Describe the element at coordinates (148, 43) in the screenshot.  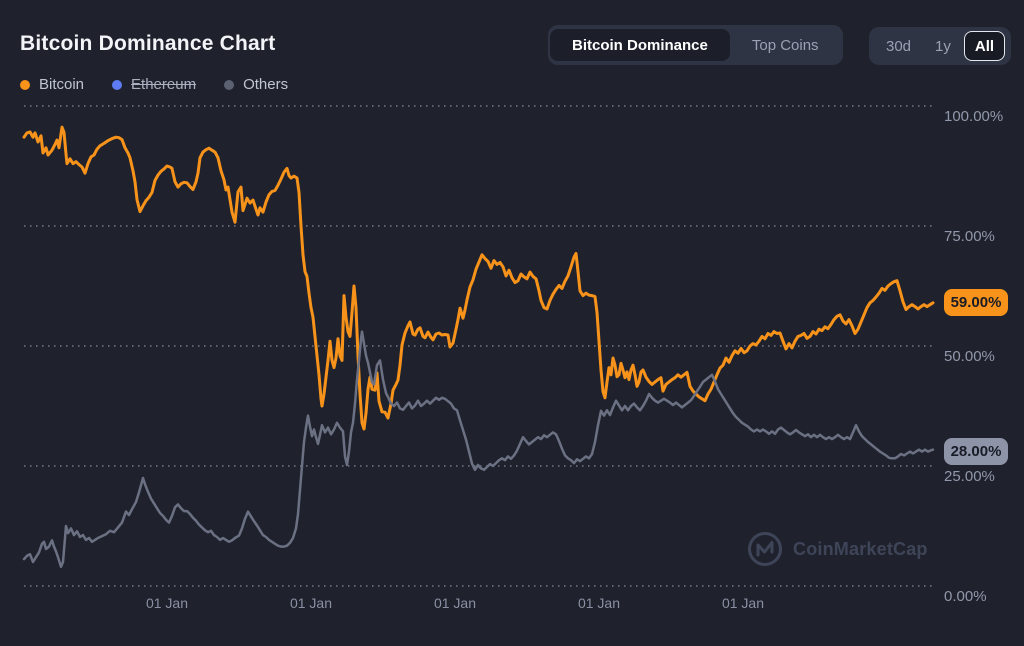
I see `page-title: Bitcoin Dominance Chart` at that location.